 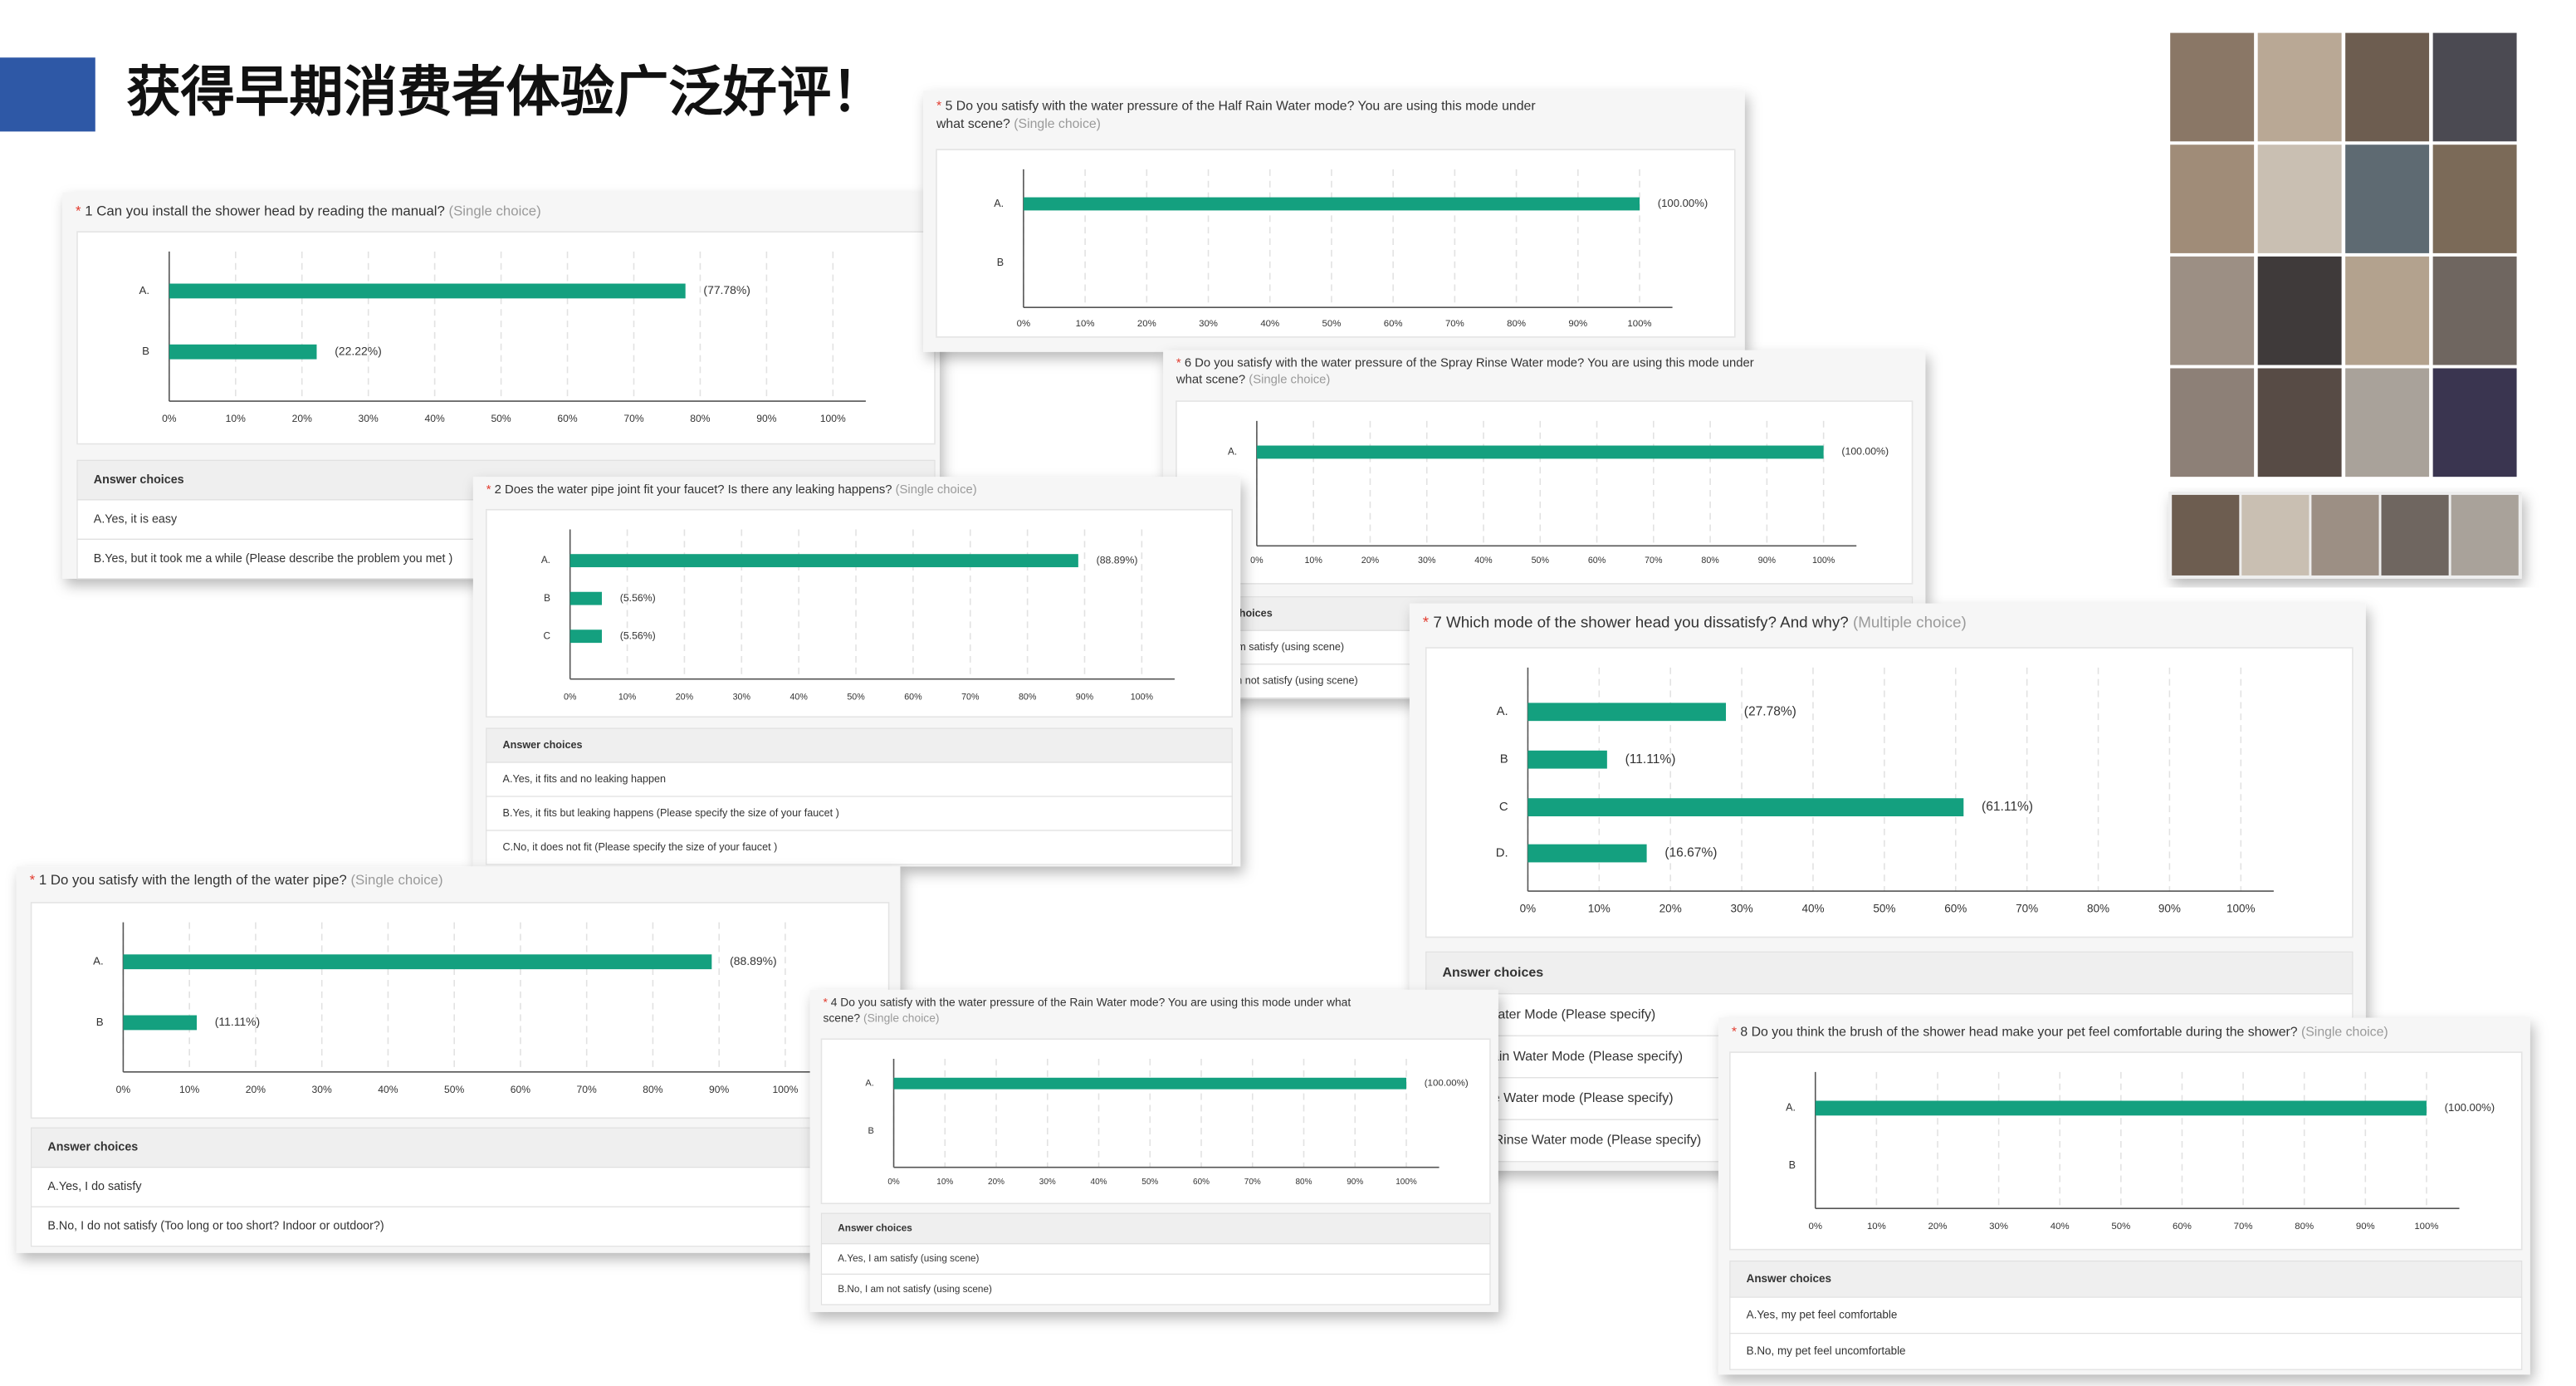 What do you see at coordinates (1563, 1057) in the screenshot?
I see `choice-text: B.Half Rain Water Mode (Please specify)` at bounding box center [1563, 1057].